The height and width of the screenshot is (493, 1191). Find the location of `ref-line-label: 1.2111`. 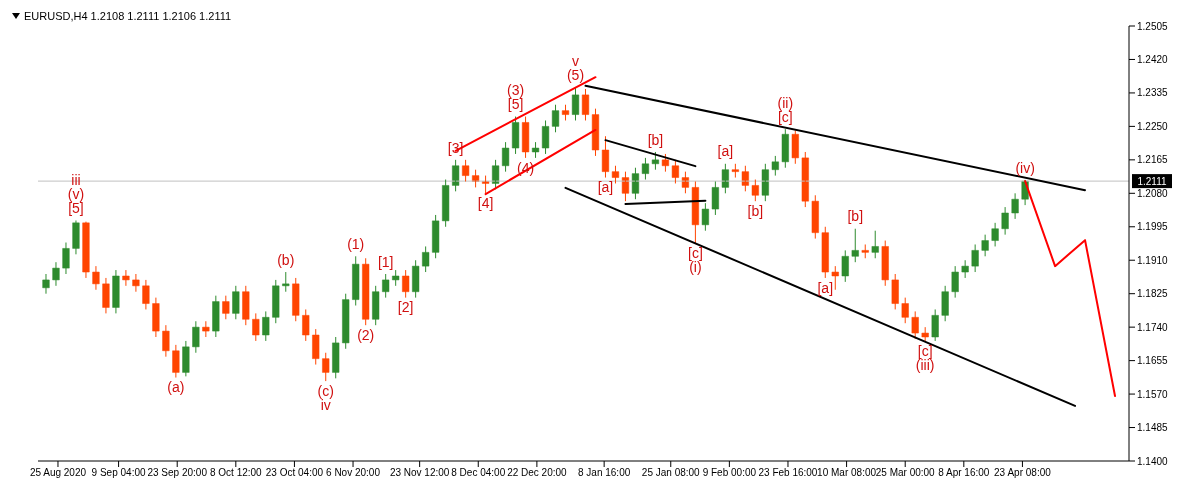

ref-line-label: 1.2111 is located at coordinates (1152, 182).